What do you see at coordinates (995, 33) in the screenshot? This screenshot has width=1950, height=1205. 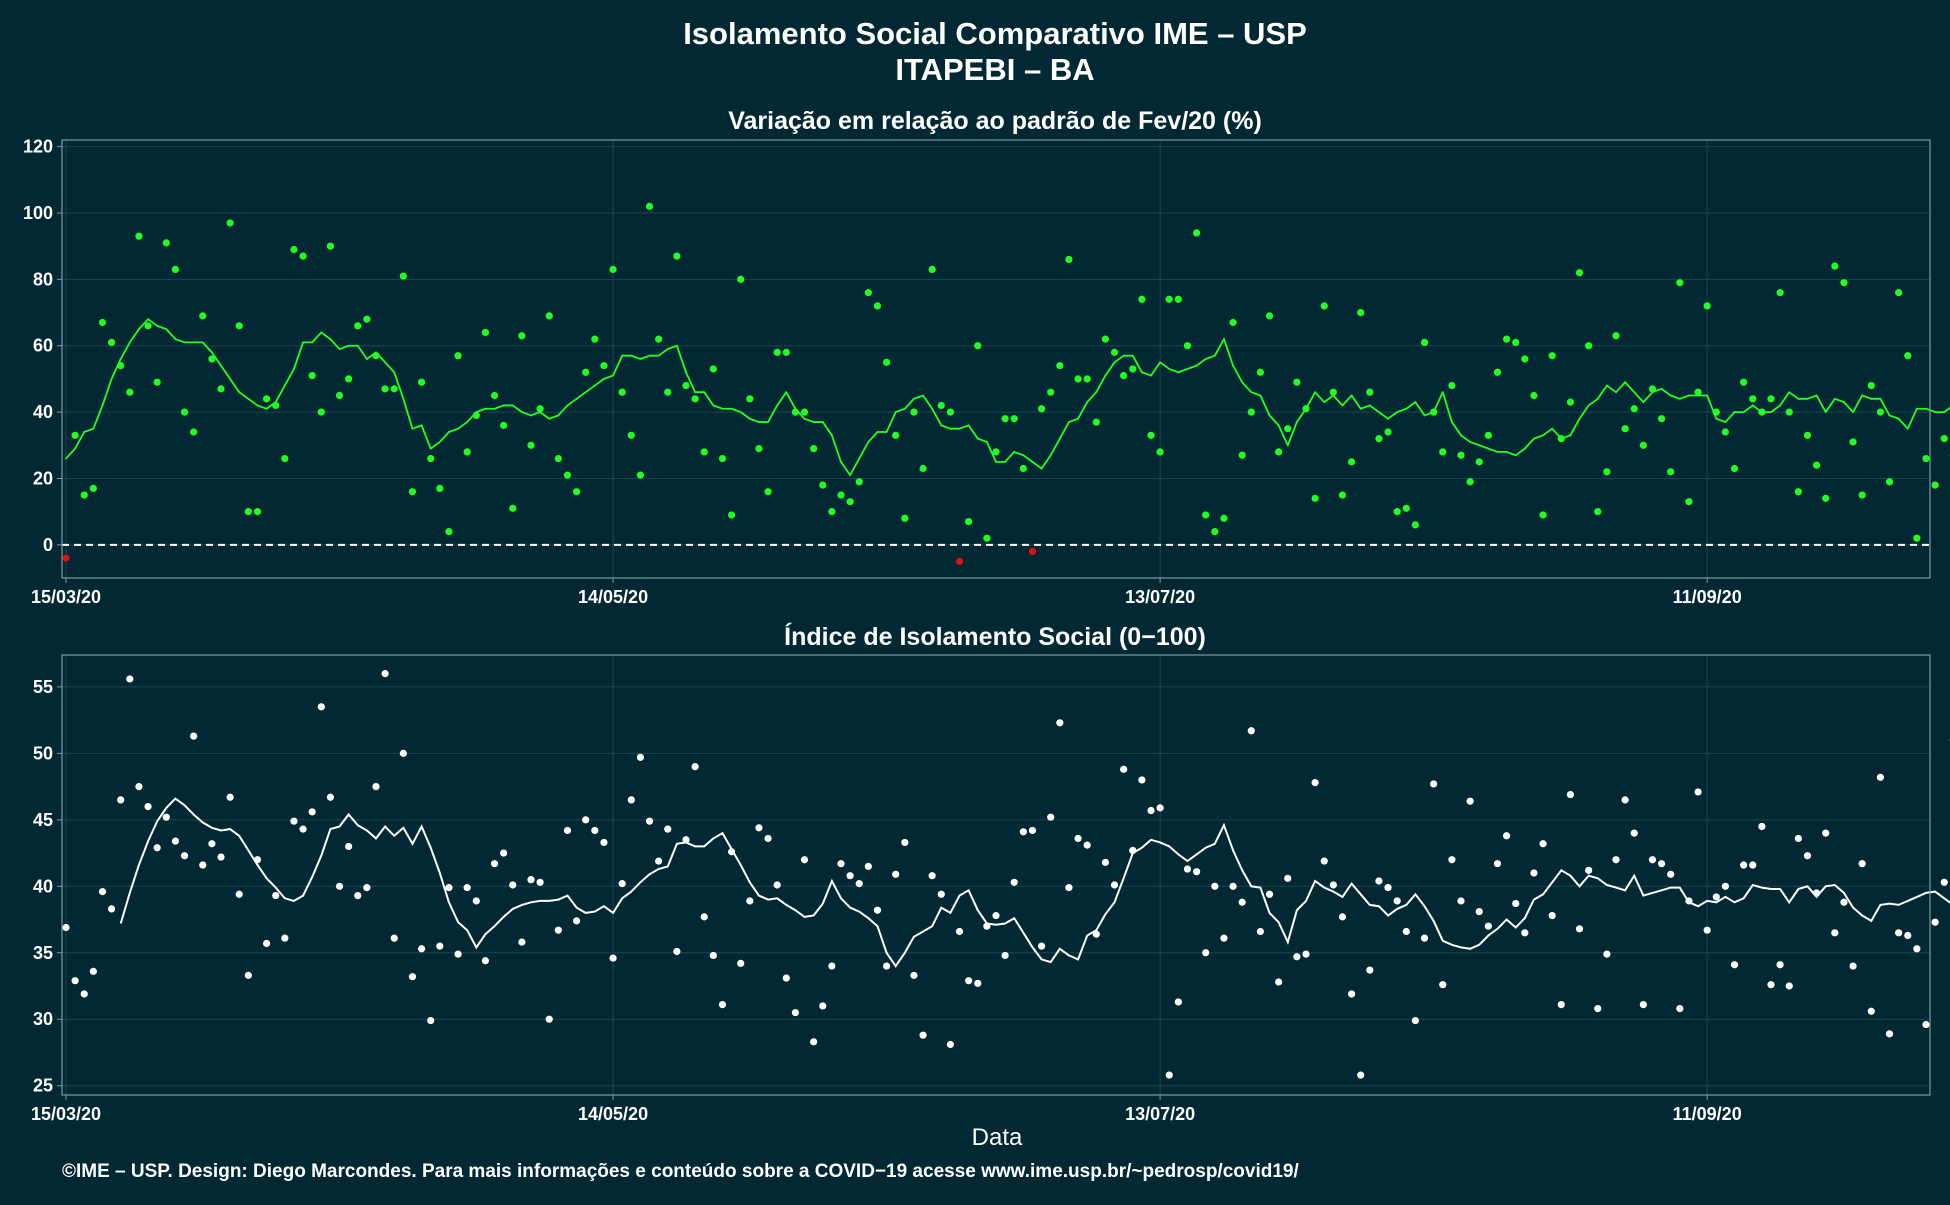 I see `figure-title: Isolamento Social Comparativo IME – USP` at bounding box center [995, 33].